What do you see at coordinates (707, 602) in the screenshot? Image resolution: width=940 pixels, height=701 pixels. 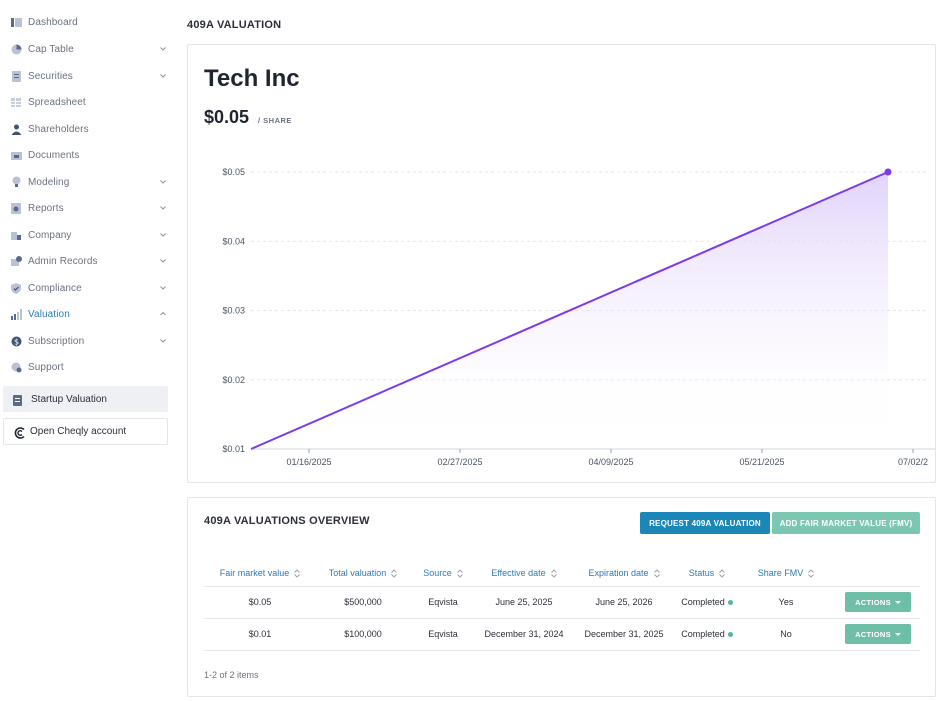 I see `cell-status: Completed` at bounding box center [707, 602].